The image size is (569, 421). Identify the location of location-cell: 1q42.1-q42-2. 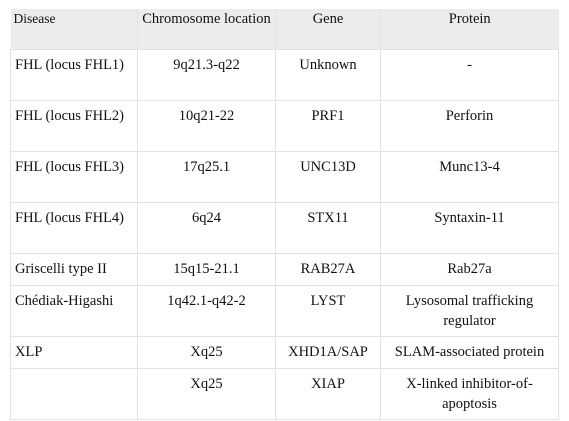
(206, 311).